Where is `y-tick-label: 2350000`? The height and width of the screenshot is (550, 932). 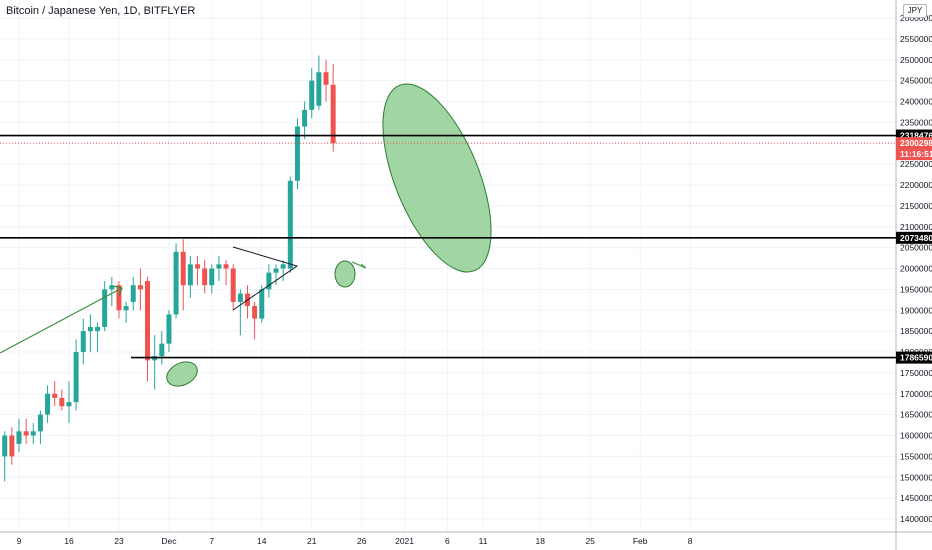
y-tick-label: 2350000 is located at coordinates (916, 122).